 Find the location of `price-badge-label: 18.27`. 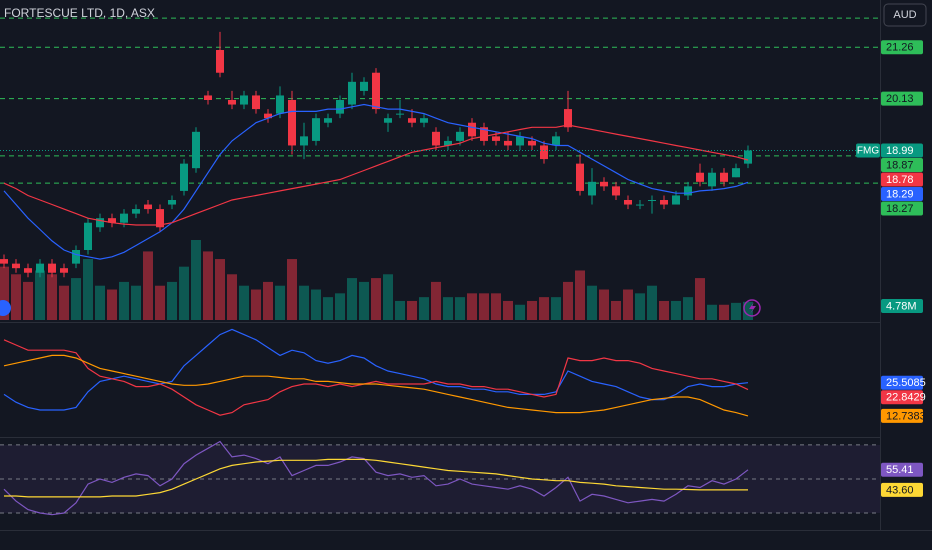

price-badge-label: 18.27 is located at coordinates (900, 209).